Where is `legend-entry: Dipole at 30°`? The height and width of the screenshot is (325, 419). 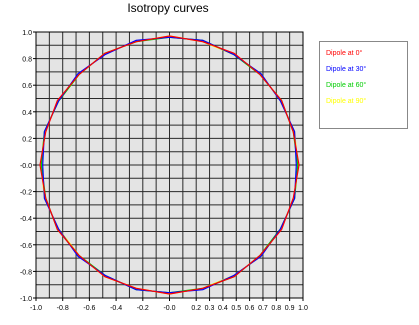 legend-entry: Dipole at 30° is located at coordinates (346, 69).